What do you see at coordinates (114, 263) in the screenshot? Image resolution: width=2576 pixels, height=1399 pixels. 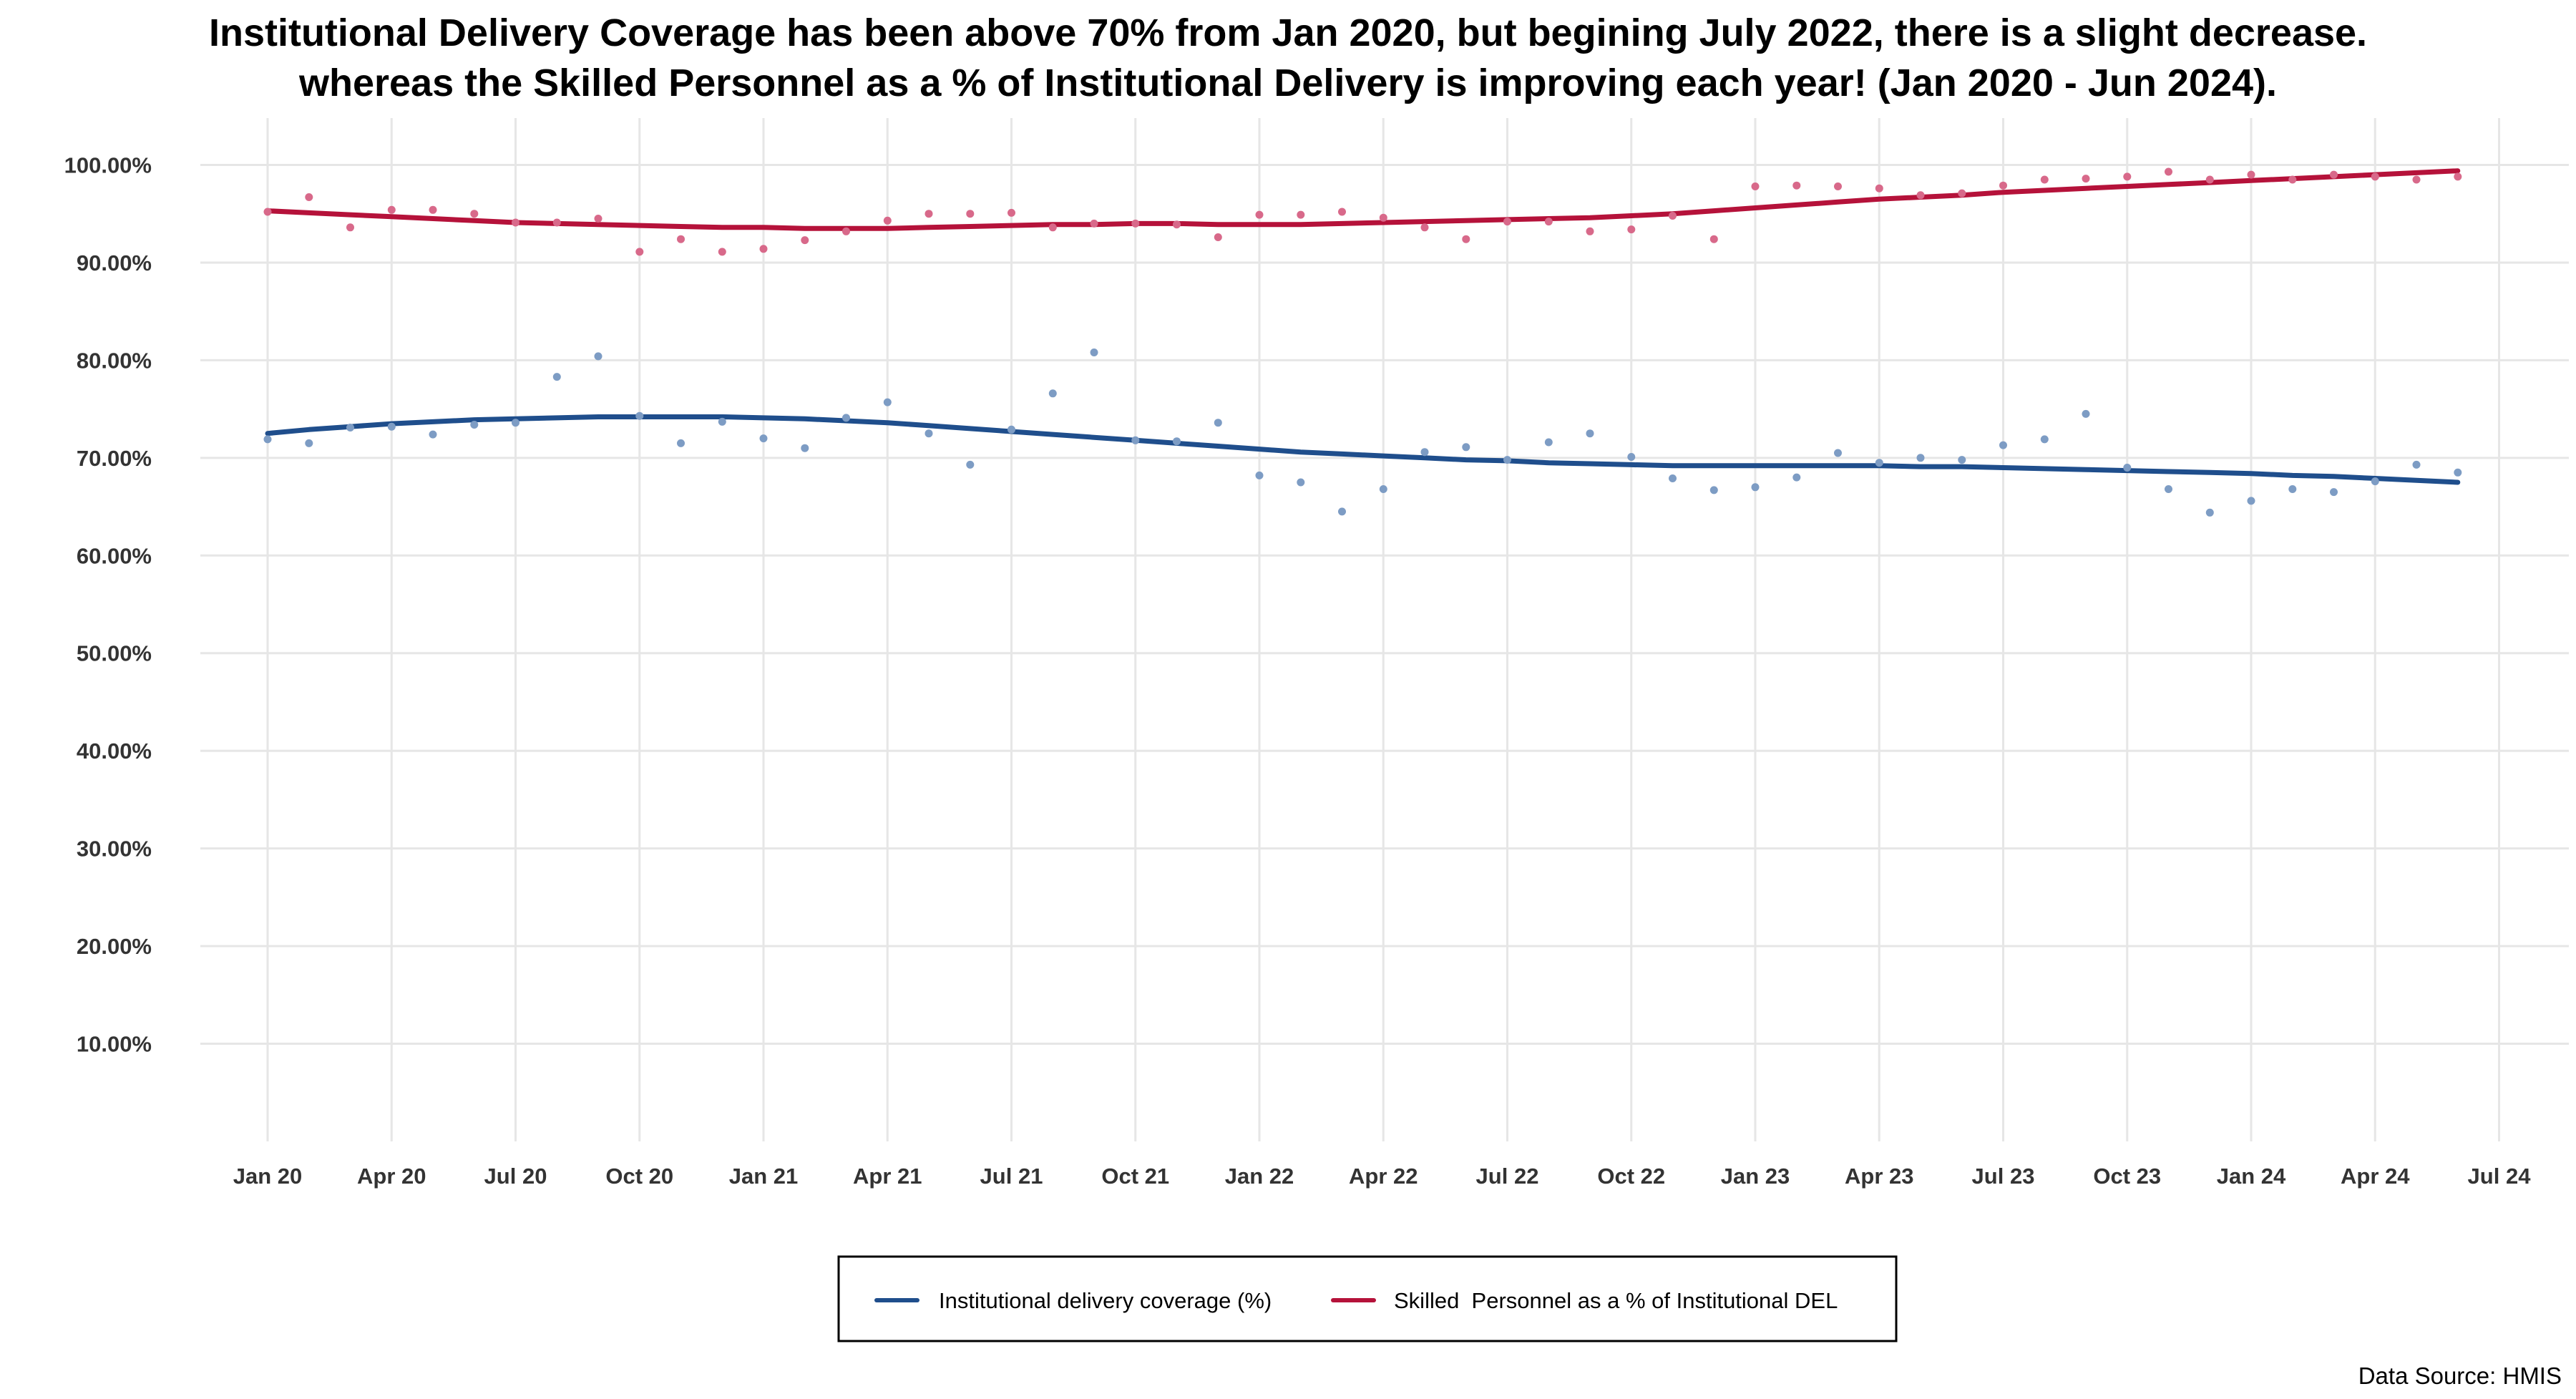 I see `y-tick-label: 90.00%` at bounding box center [114, 263].